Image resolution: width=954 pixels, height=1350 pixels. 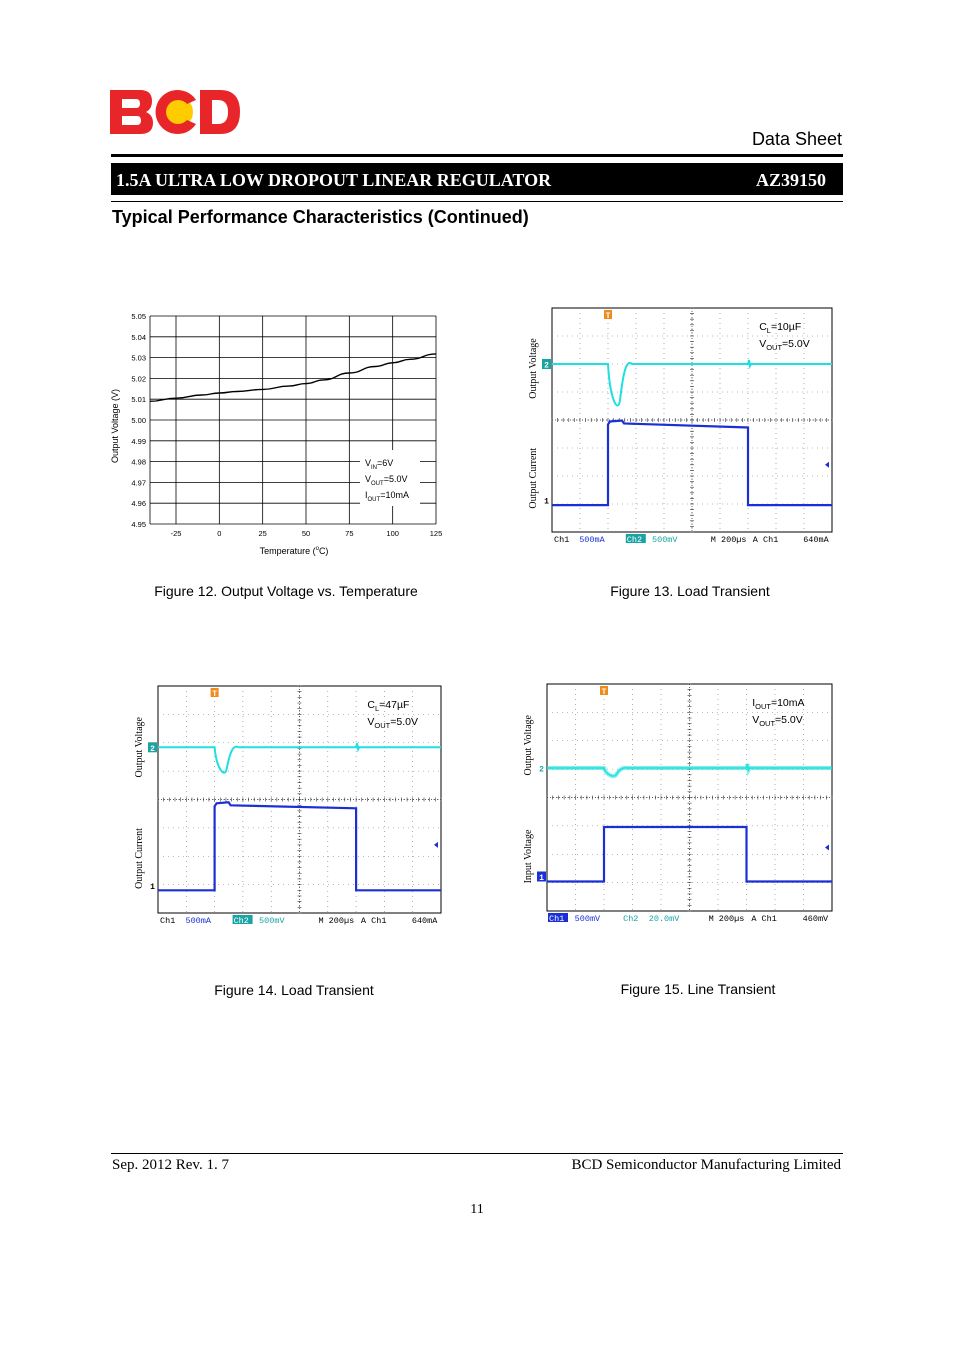 I want to click on x-tick-label: 0, so click(x=219, y=533).